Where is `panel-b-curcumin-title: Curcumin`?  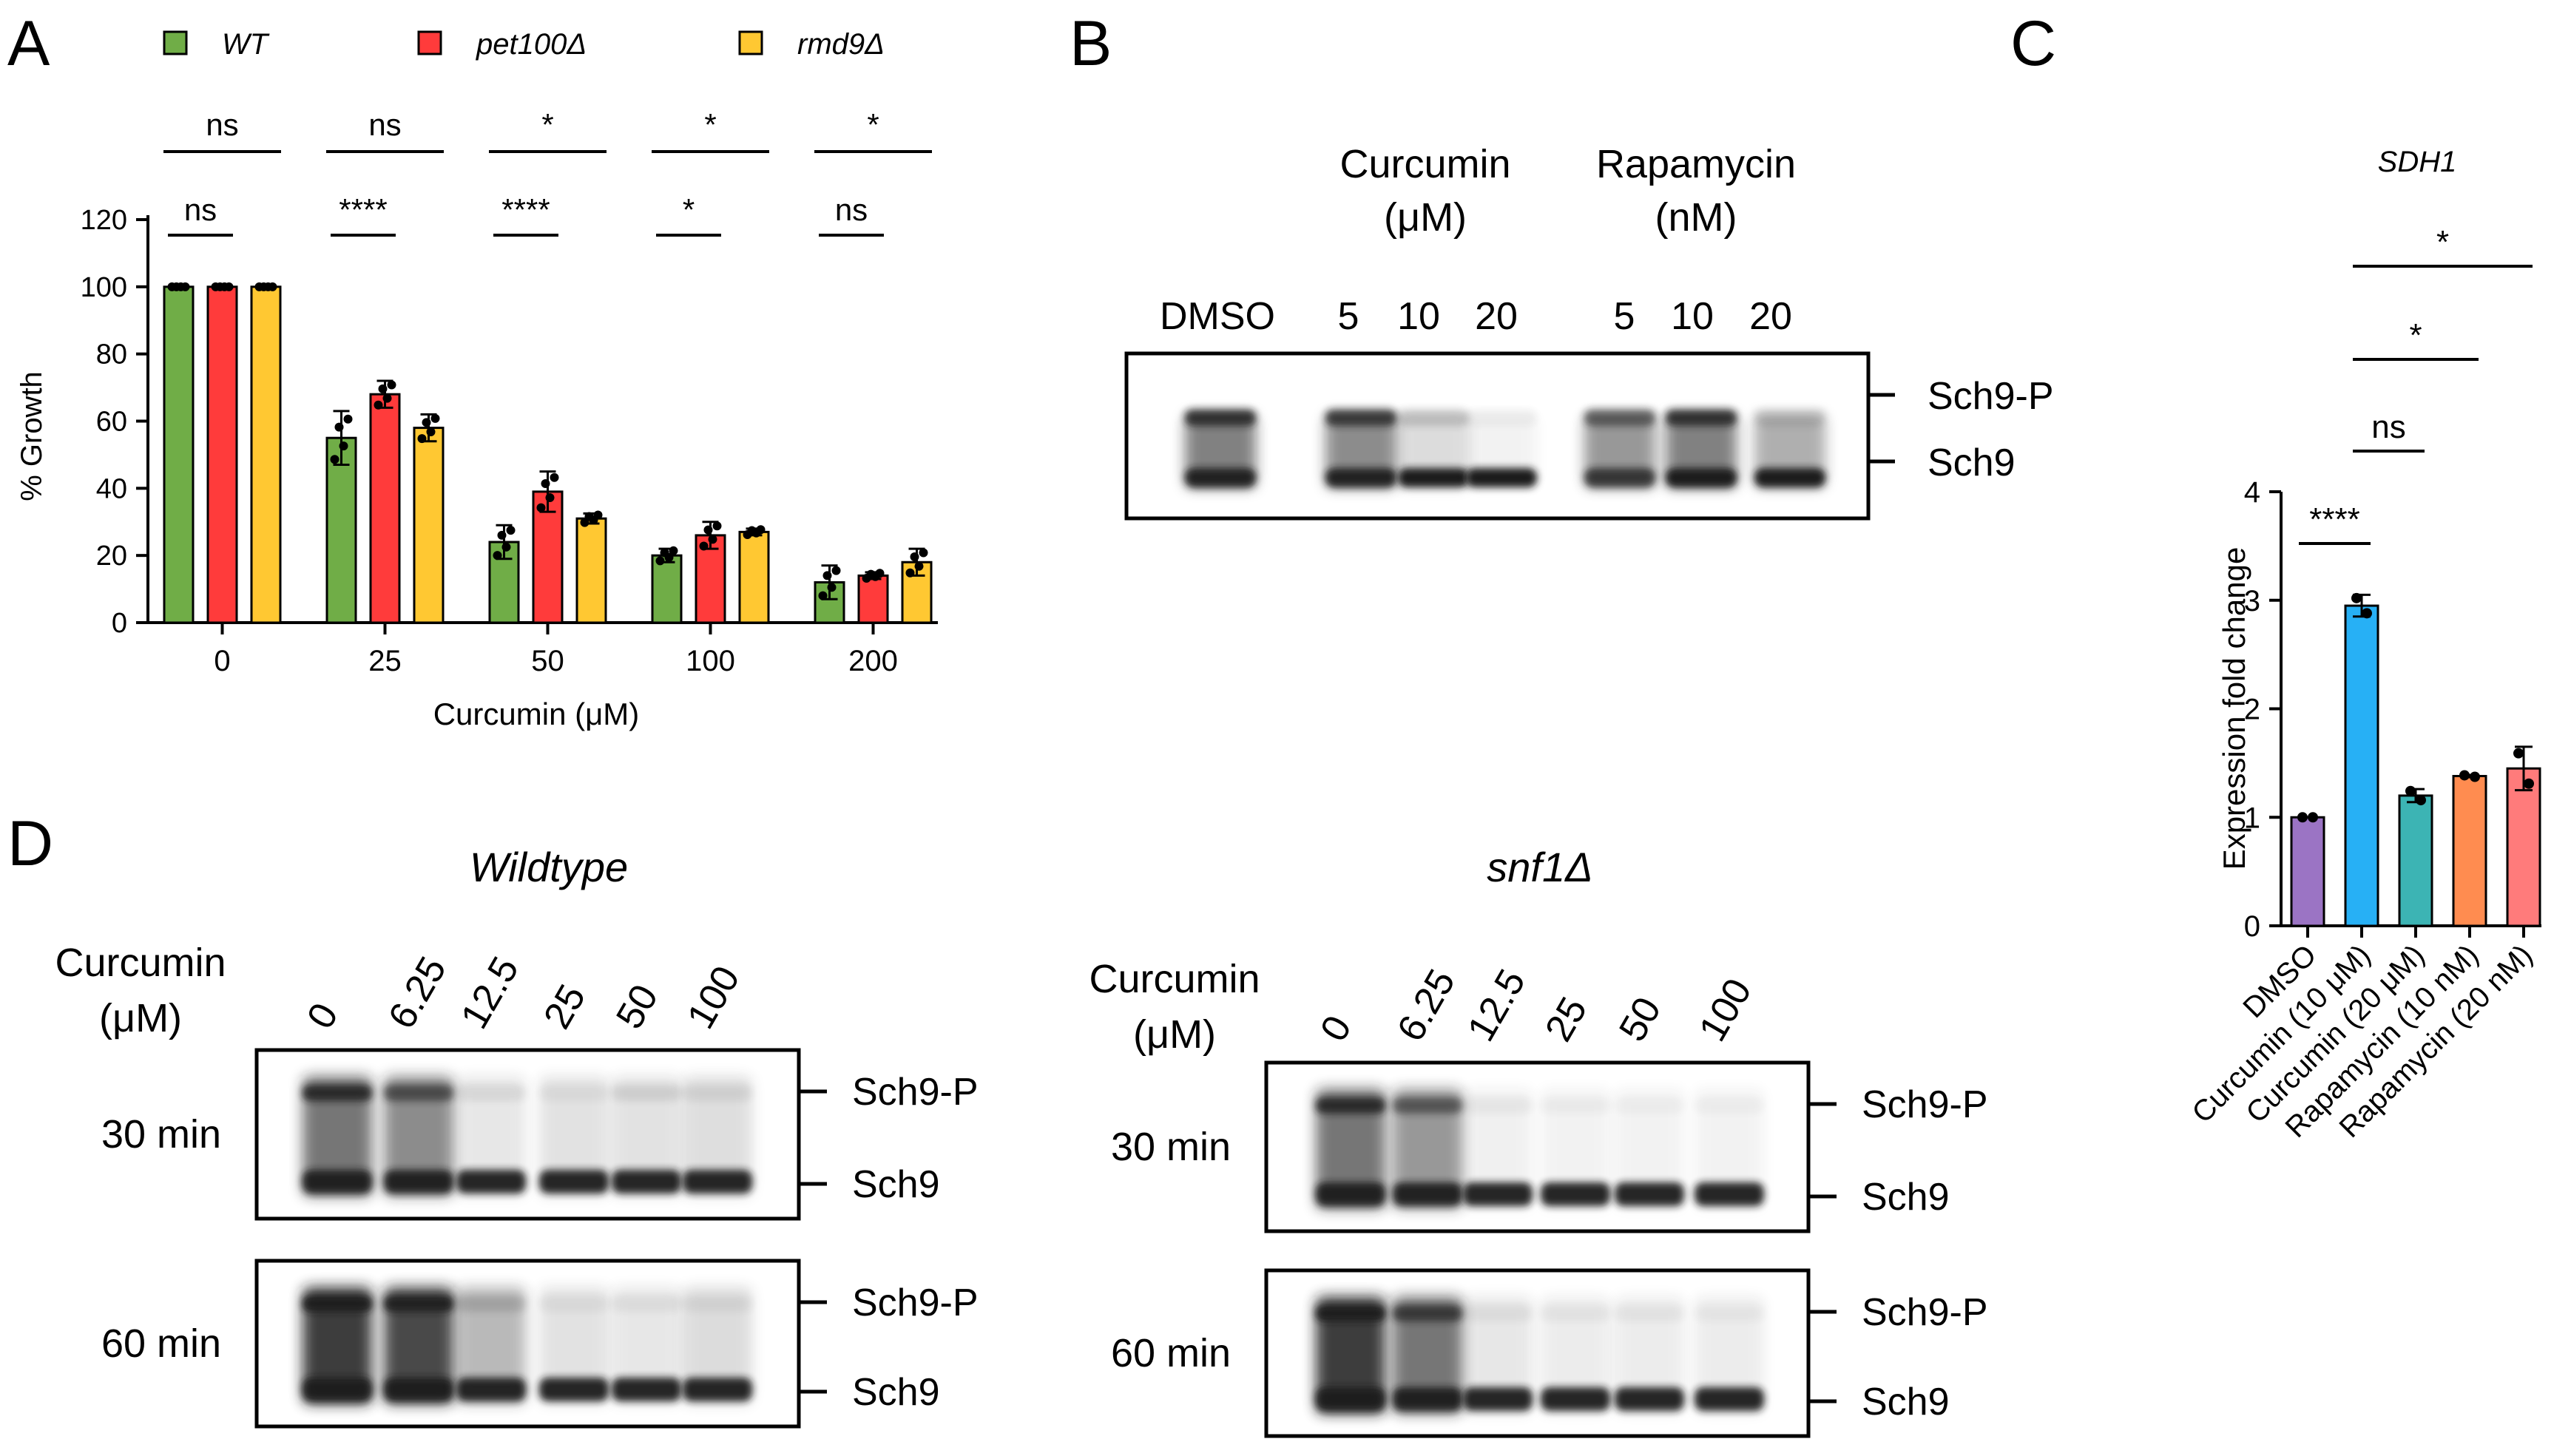
panel-b-curcumin-title: Curcumin is located at coordinates (1424, 164).